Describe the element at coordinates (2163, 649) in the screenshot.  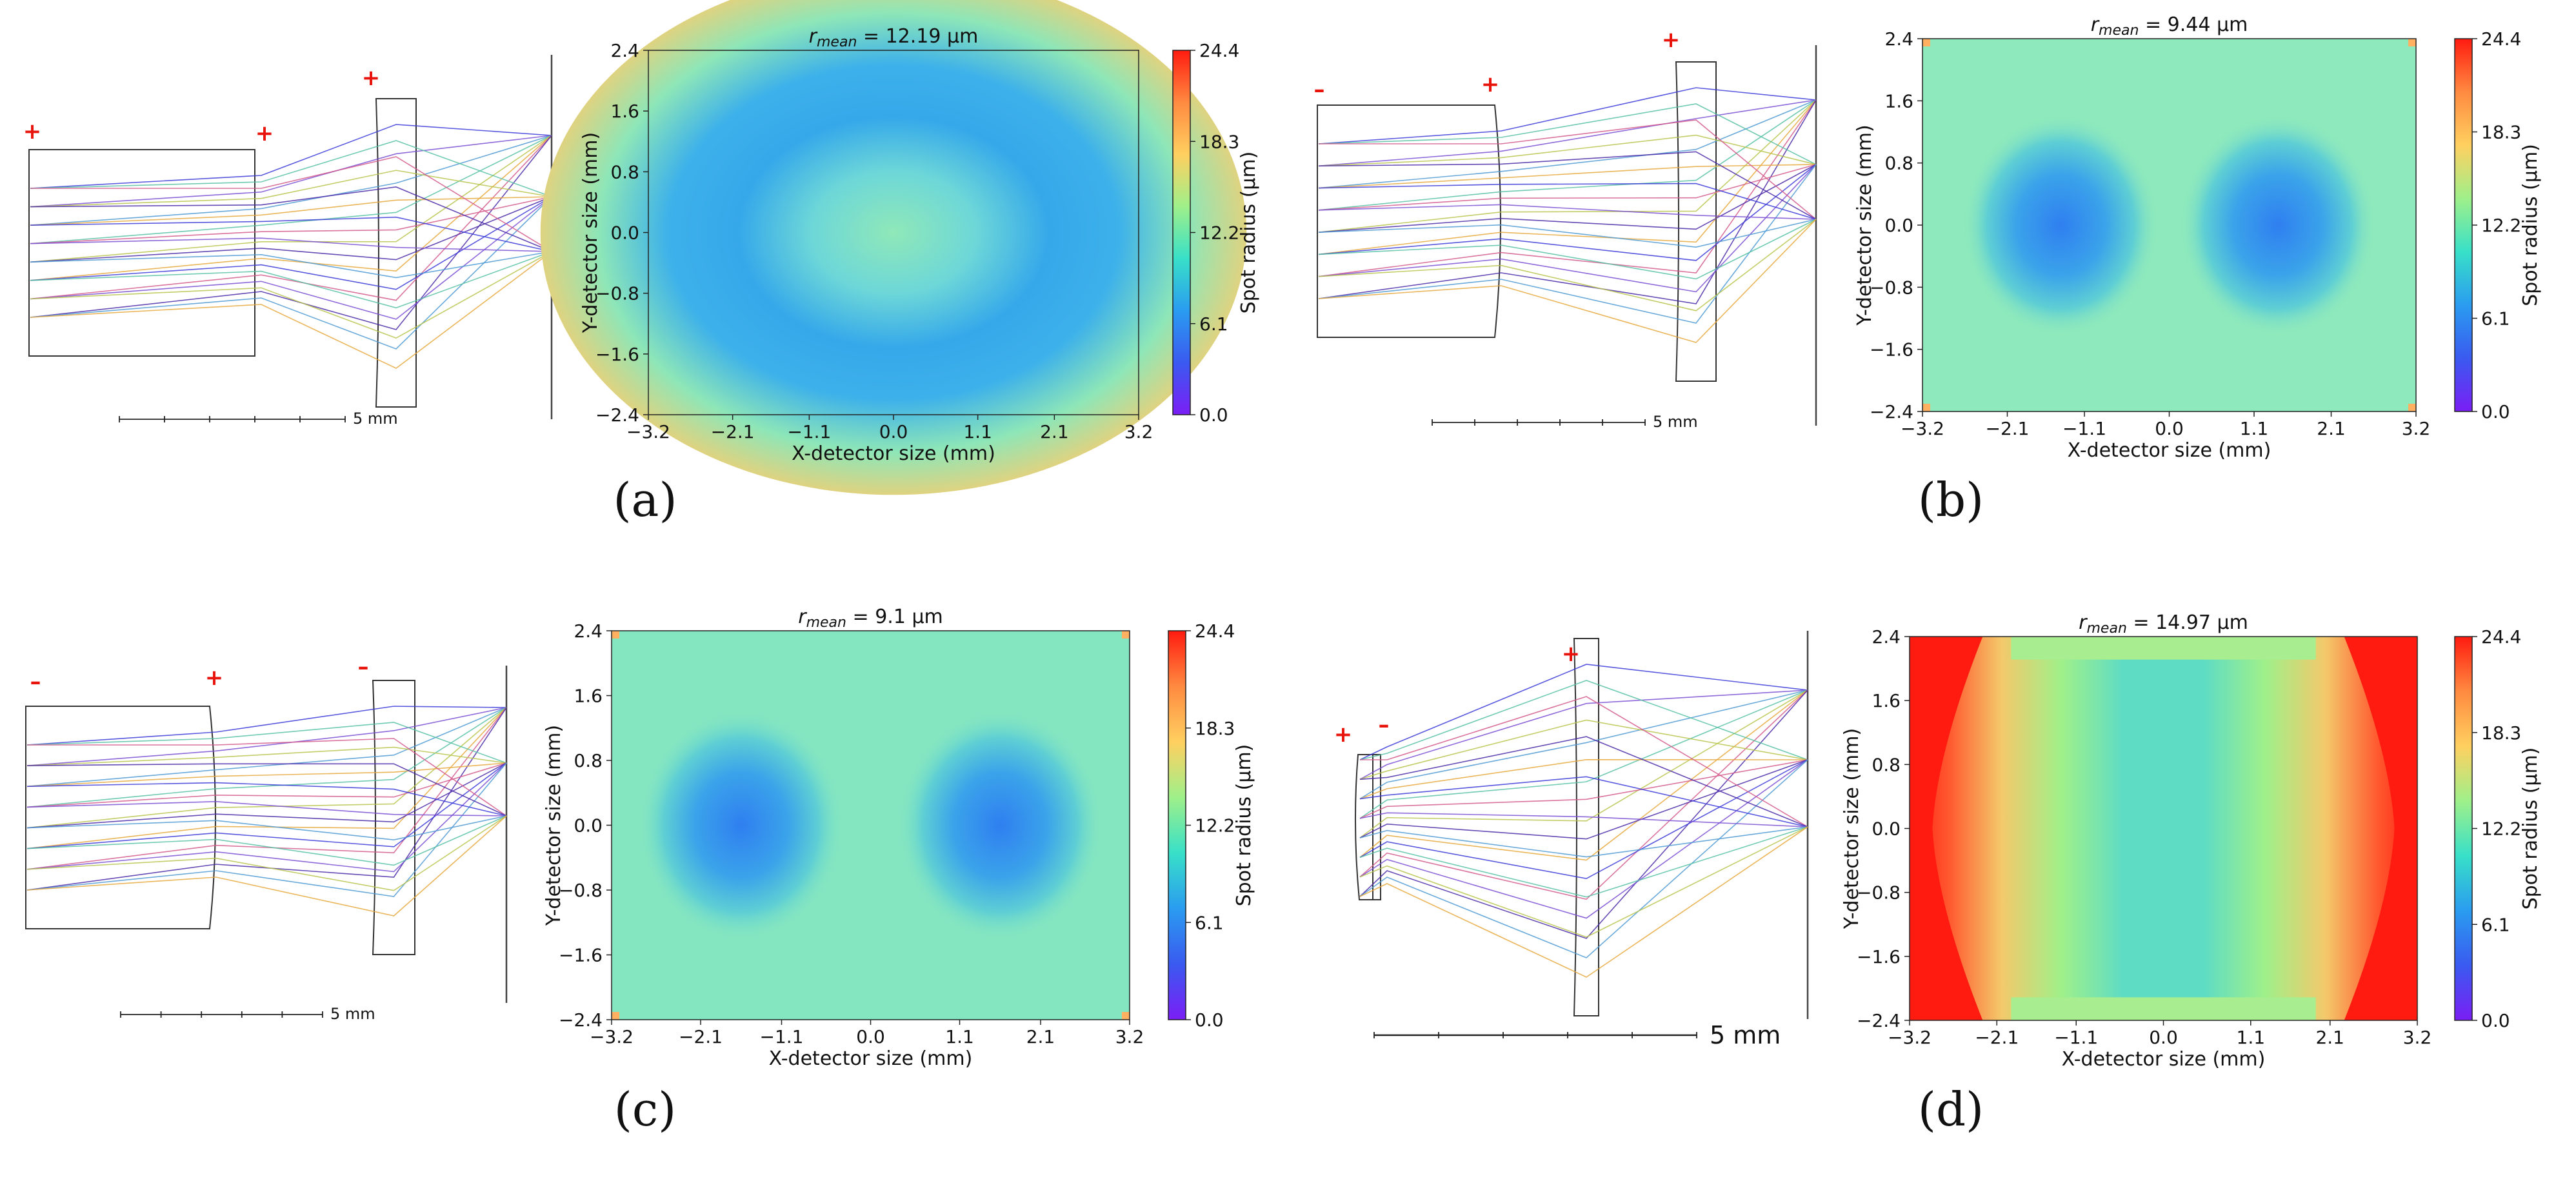
I see `map-top-band` at that location.